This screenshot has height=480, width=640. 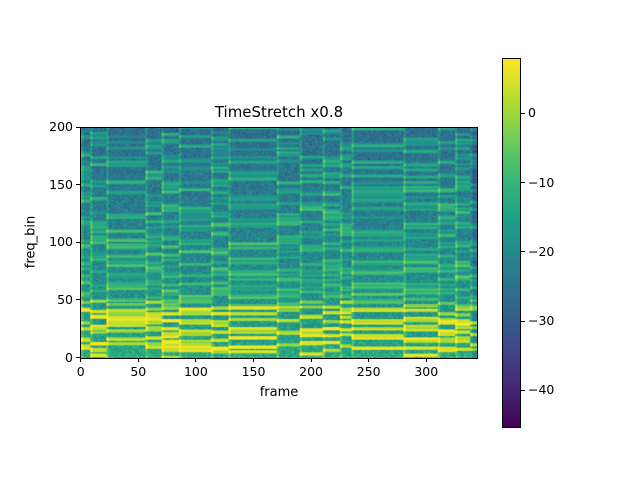 What do you see at coordinates (61, 242) in the screenshot?
I see `y-tick-label: 100` at bounding box center [61, 242].